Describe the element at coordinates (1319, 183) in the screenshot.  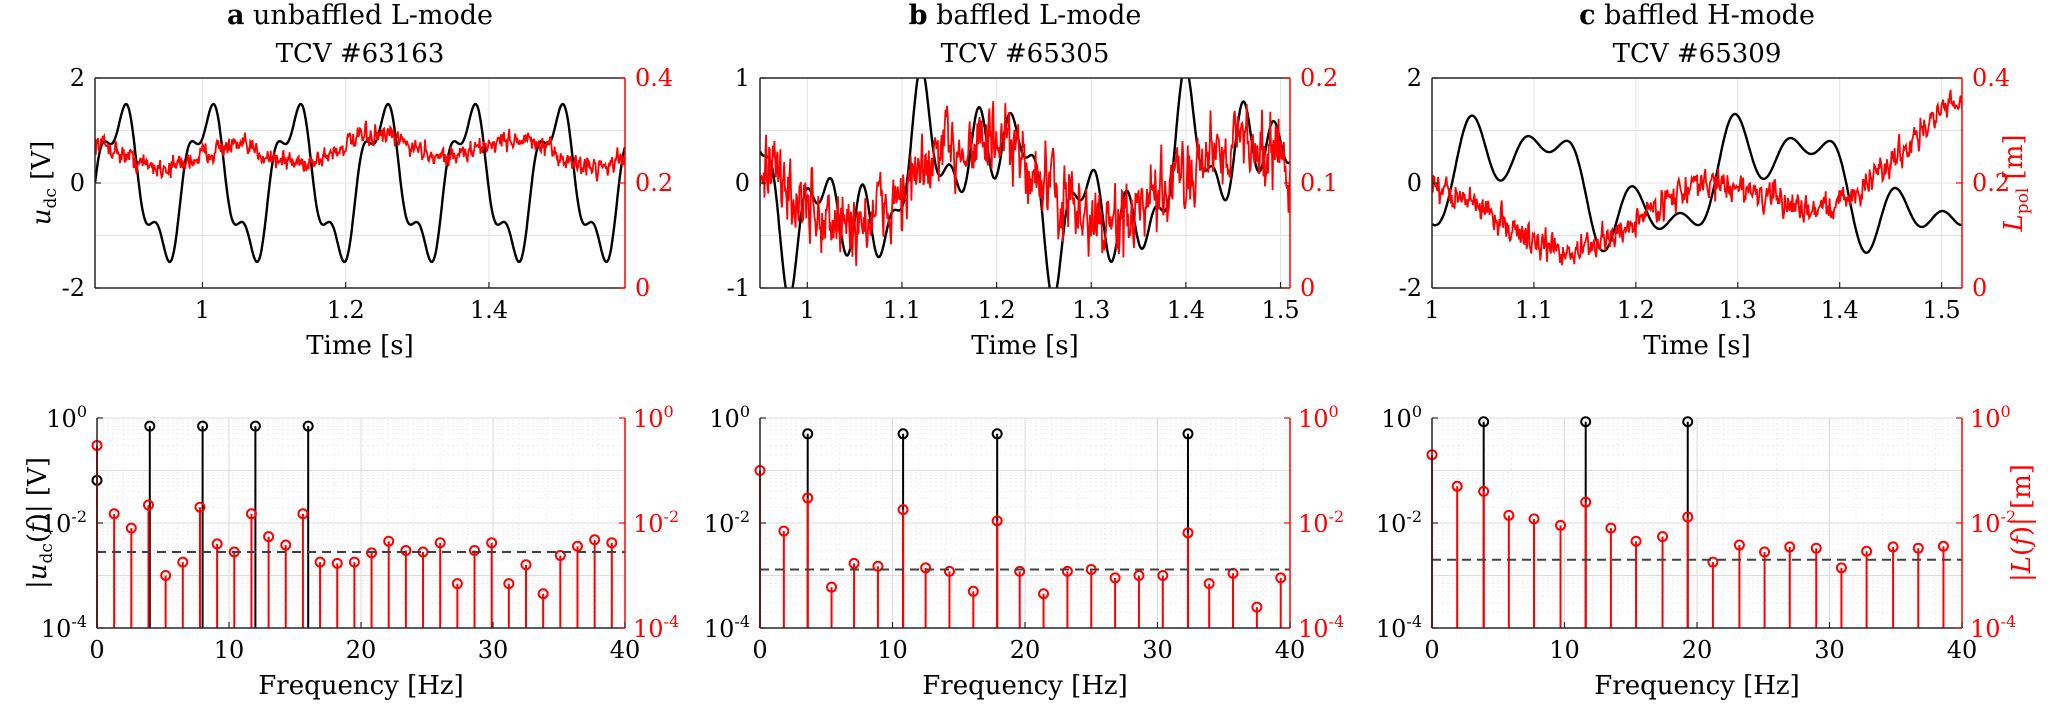
I see `y-tick-label-right: 0.1` at that location.